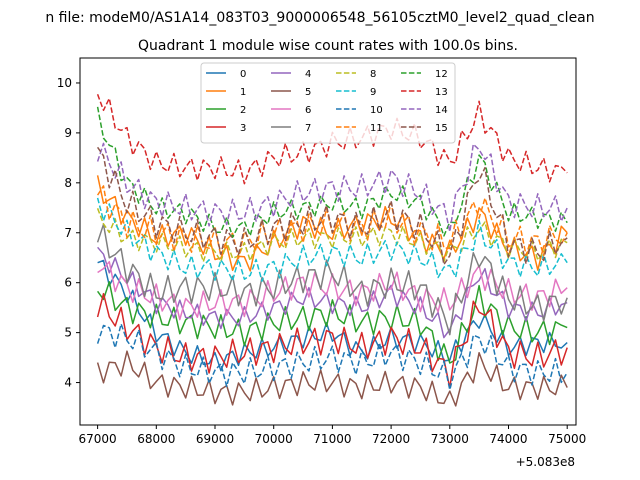 This screenshot has height=480, width=640. Describe the element at coordinates (376, 128) in the screenshot. I see `legend-label: 11` at that location.